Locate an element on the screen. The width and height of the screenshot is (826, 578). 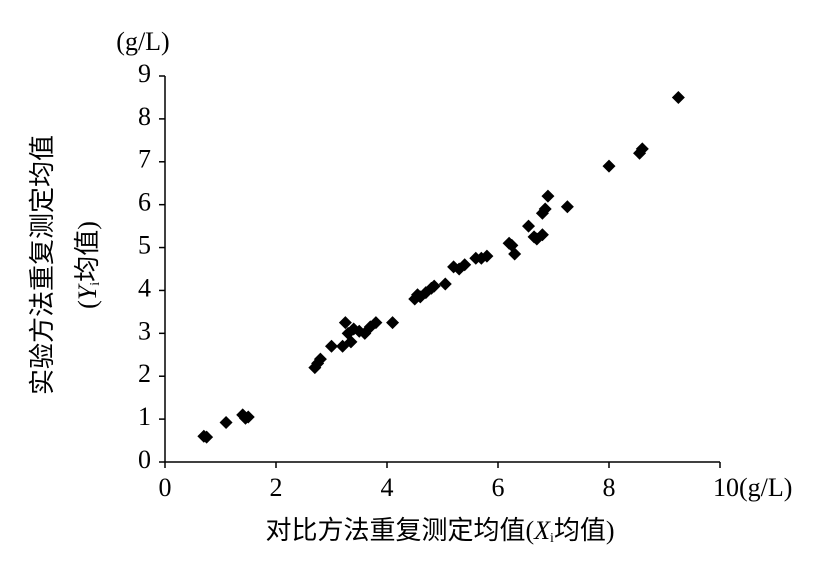
y-unit: (g/L) is located at coordinates (142, 41).